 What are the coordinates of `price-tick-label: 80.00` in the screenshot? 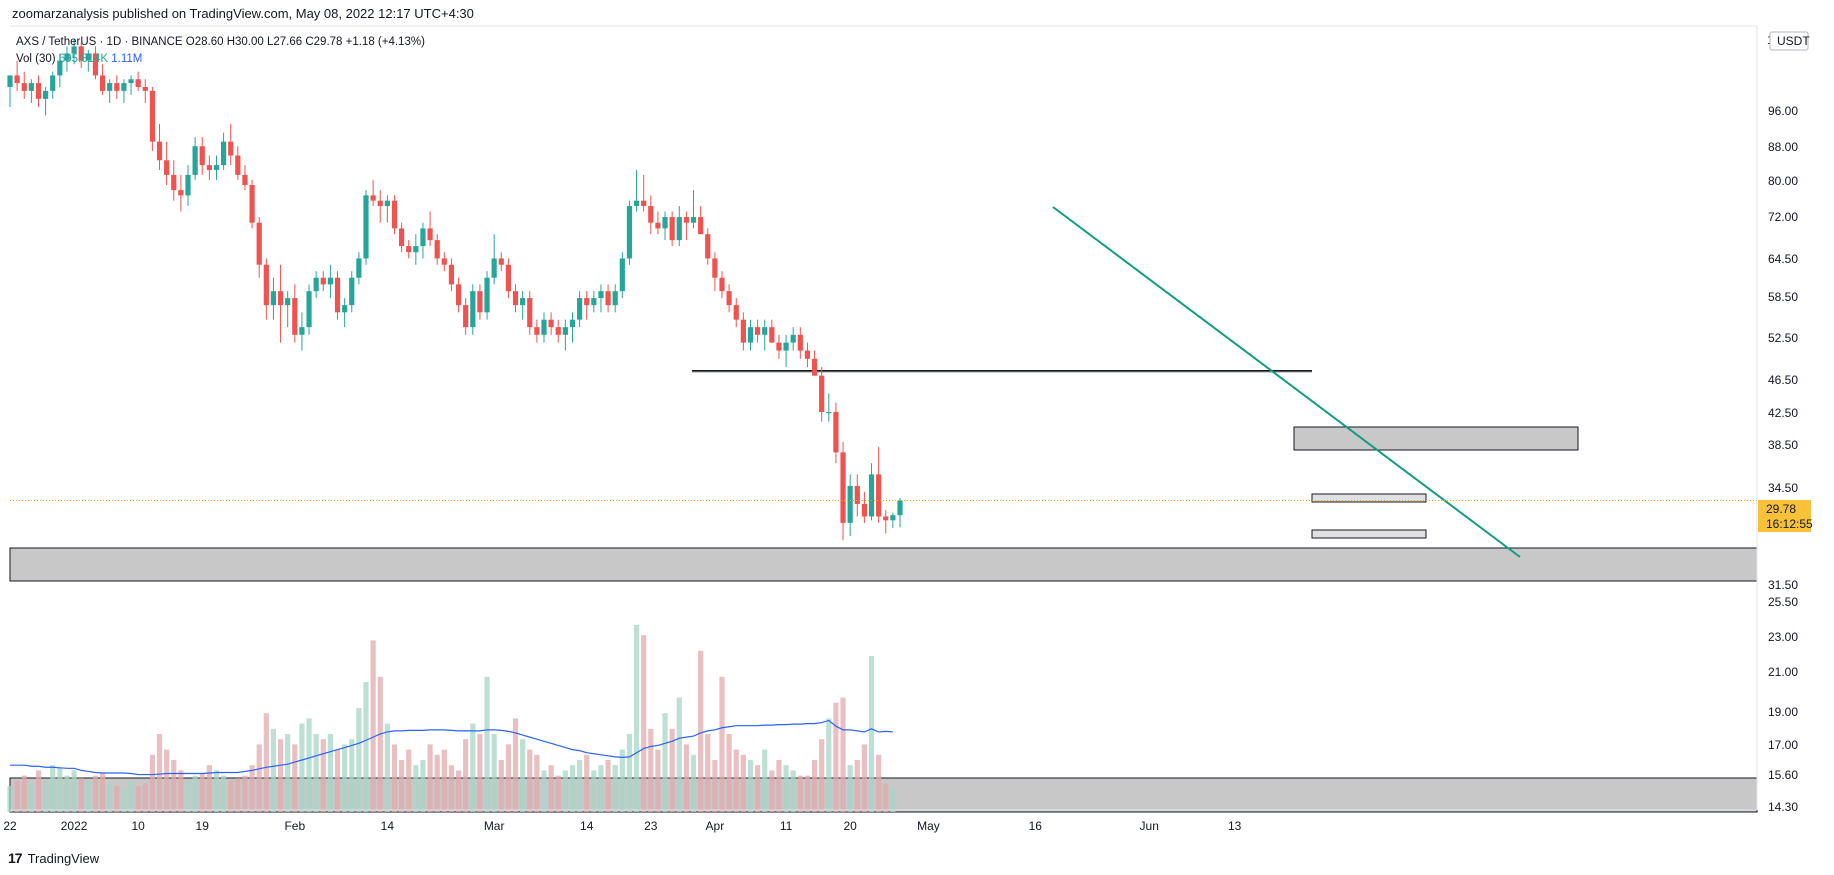 It's located at (1783, 181).